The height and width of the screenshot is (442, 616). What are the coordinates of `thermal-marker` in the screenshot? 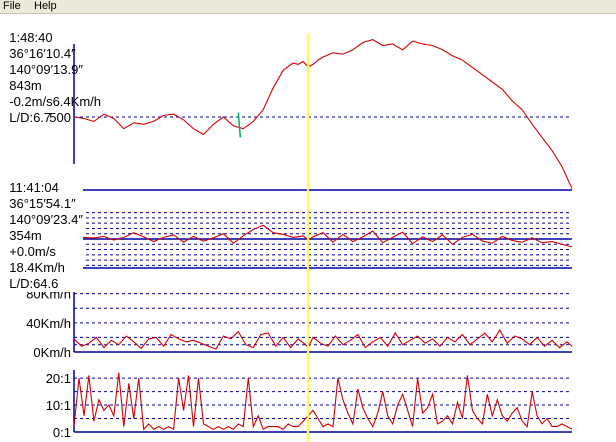 It's located at (239, 125).